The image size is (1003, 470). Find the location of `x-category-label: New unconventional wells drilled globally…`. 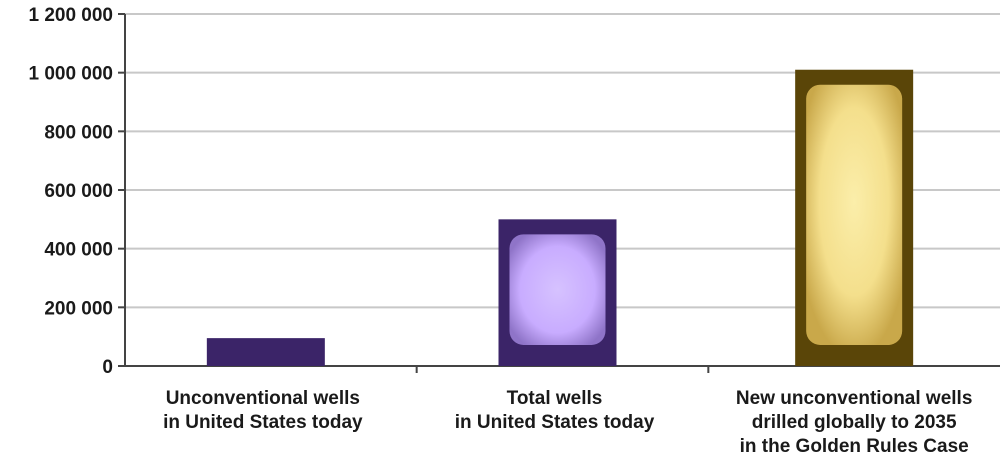

x-category-label: New unconventional wells drilled globally… is located at coordinates (854, 422).